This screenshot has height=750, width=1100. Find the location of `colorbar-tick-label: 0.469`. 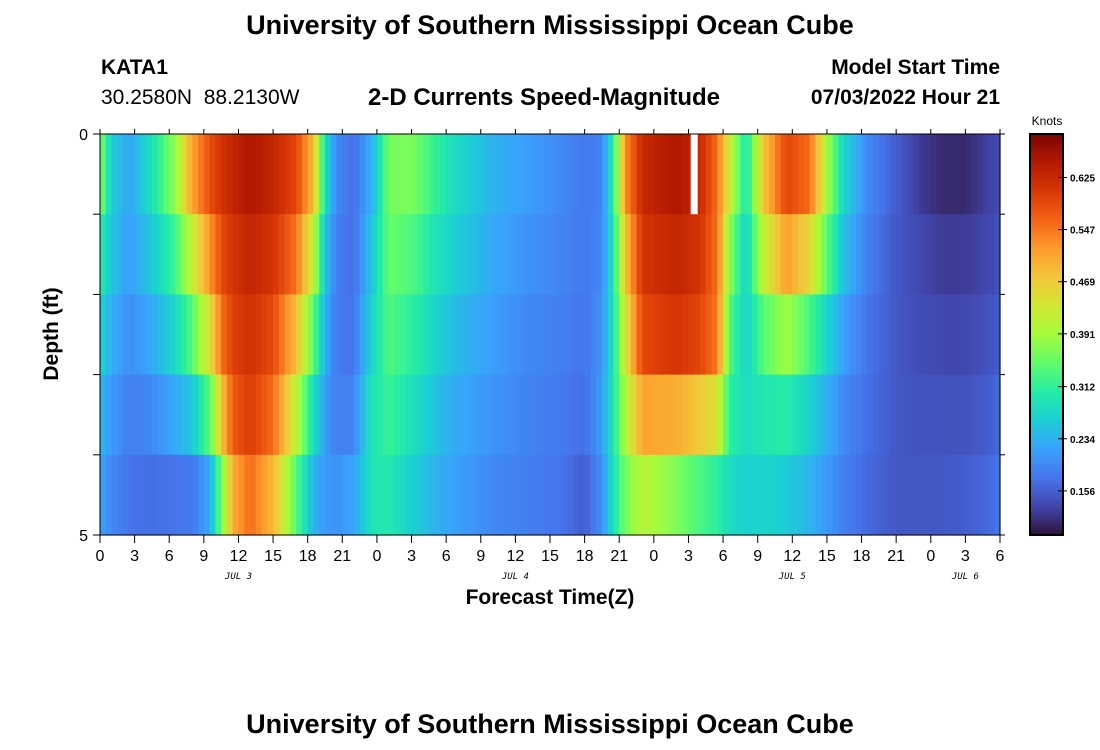

colorbar-tick-label: 0.469 is located at coordinates (1082, 283).